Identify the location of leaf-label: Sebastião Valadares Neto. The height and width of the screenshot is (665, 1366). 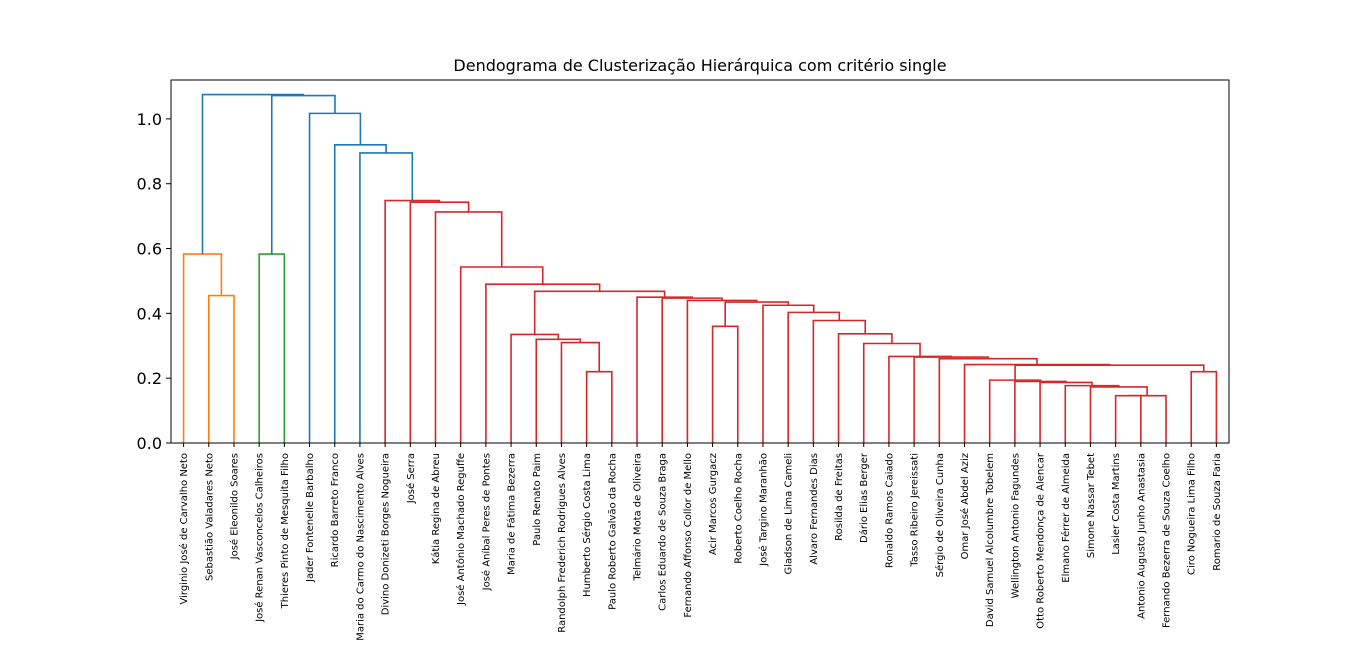
(209, 517).